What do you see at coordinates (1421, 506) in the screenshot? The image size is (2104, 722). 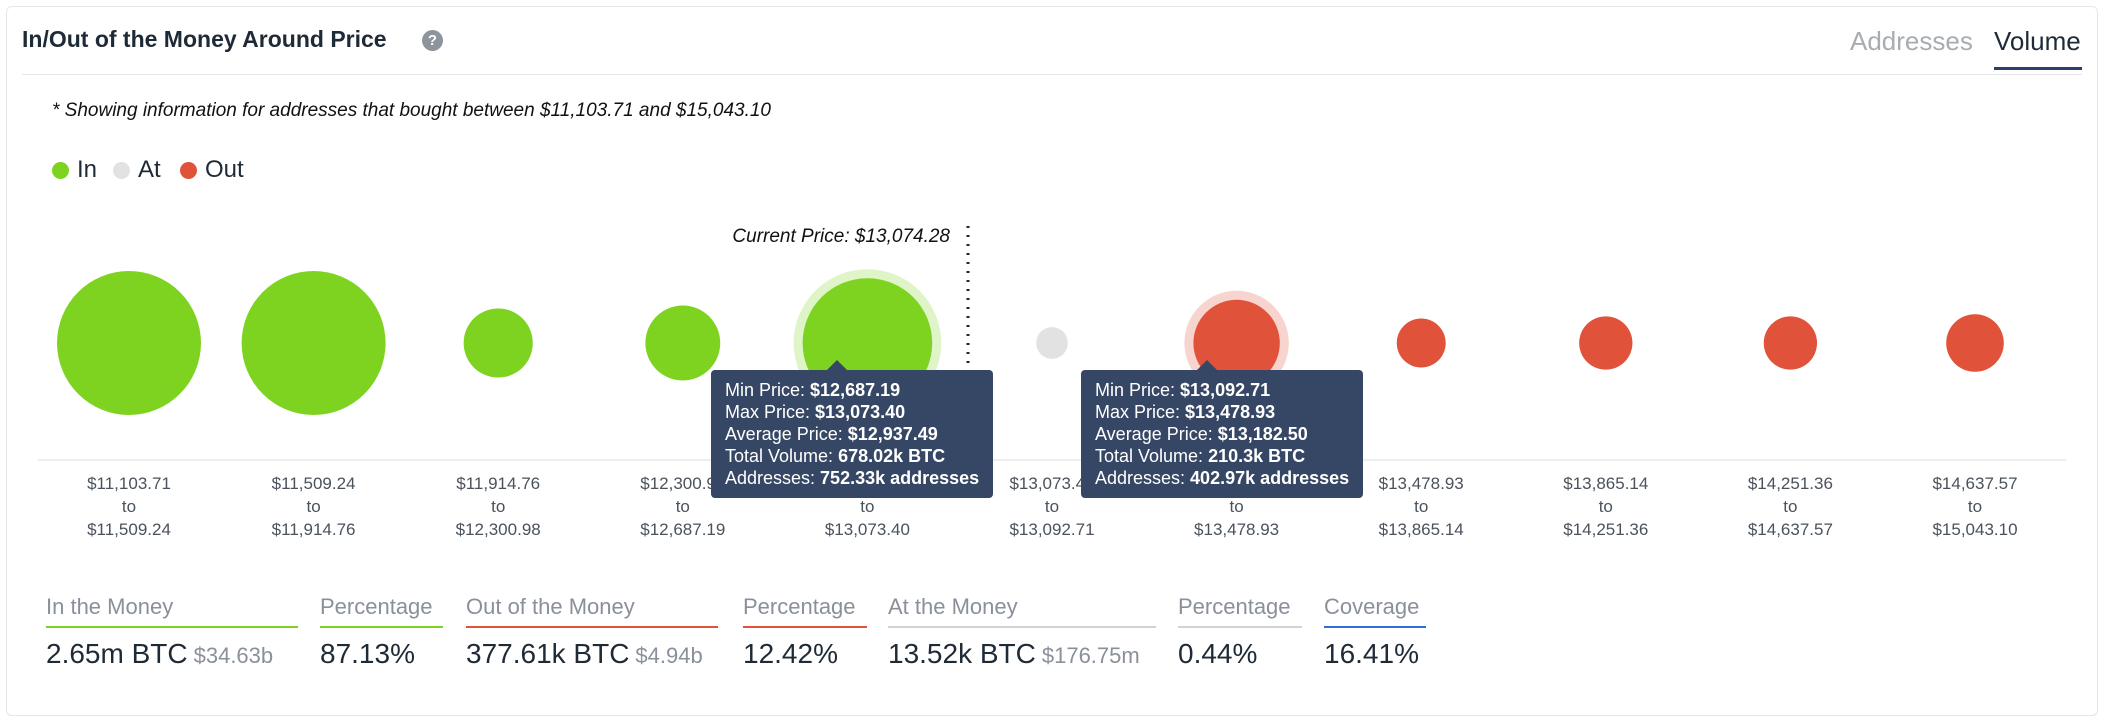 I see `tick-label-to-7: to` at bounding box center [1421, 506].